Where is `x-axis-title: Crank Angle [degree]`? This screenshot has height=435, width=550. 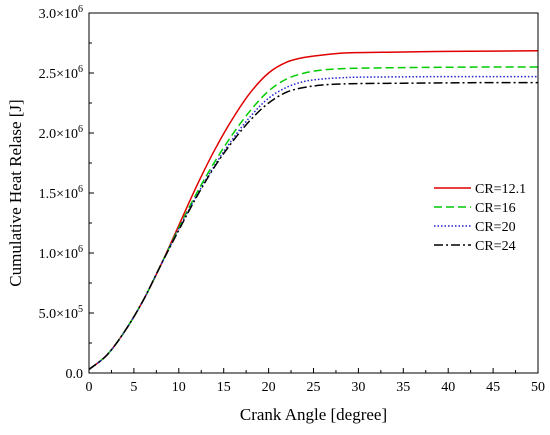 x-axis-title: Crank Angle [degree] is located at coordinates (313, 414).